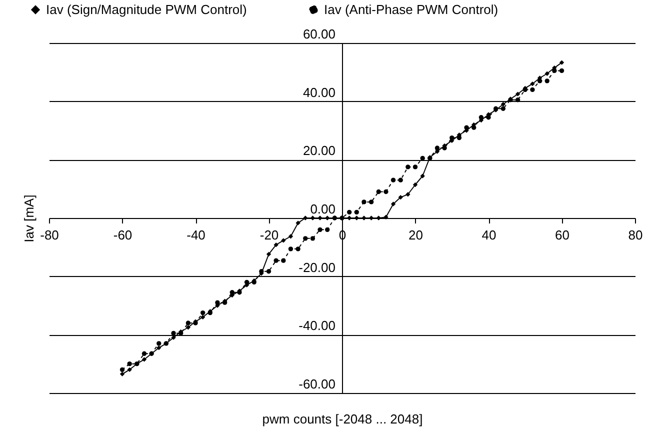 Image resolution: width=664 pixels, height=434 pixels. What do you see at coordinates (635, 235) in the screenshot?
I see `x-tick-label: 80` at bounding box center [635, 235].